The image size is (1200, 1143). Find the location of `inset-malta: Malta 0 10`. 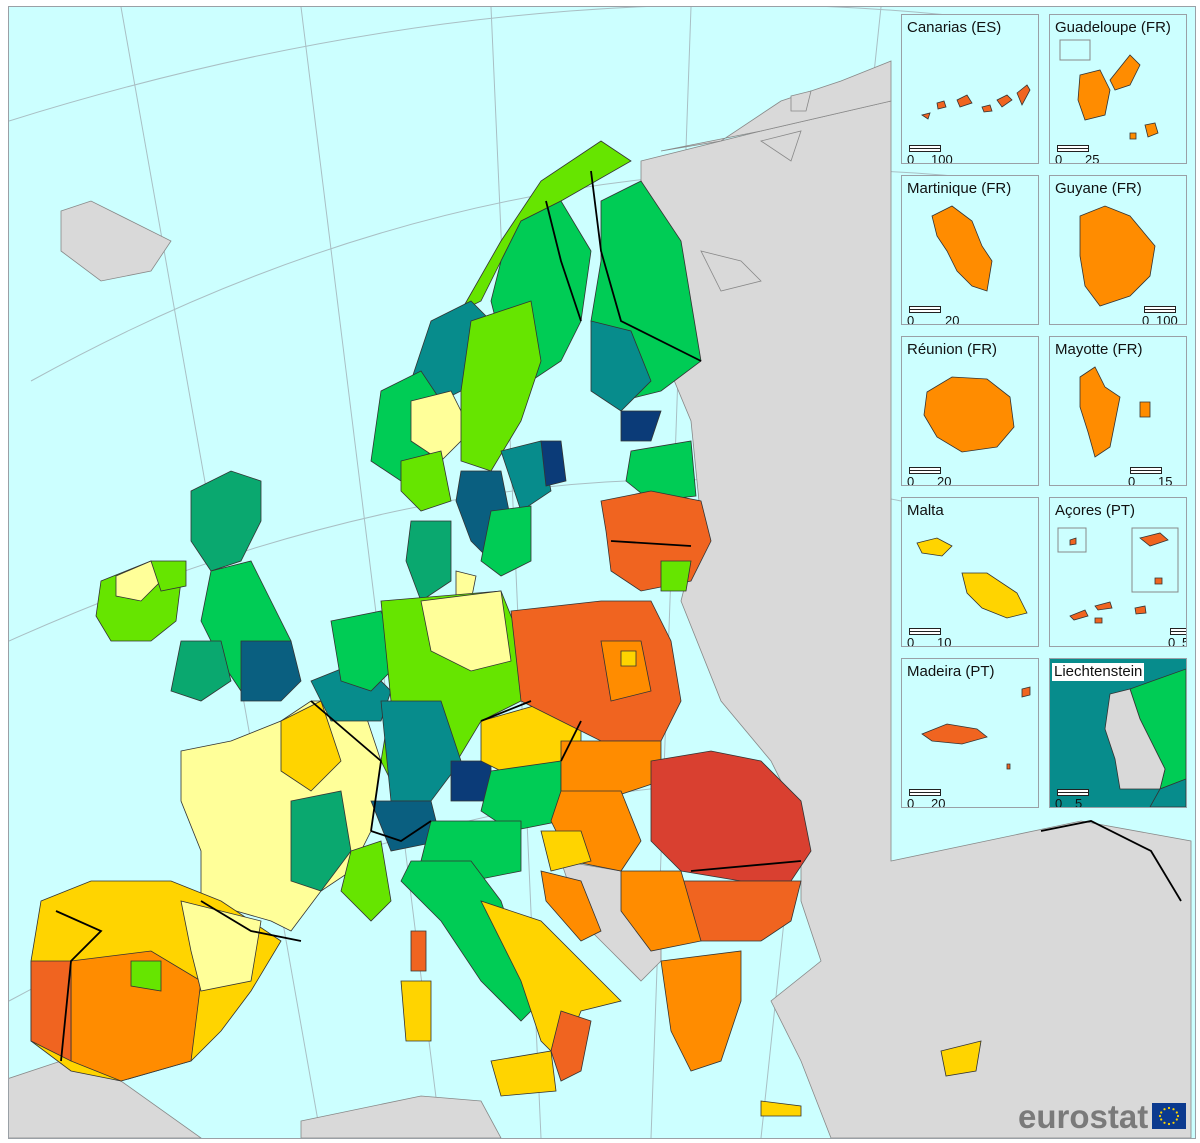

inset-malta: Malta 0 10 is located at coordinates (970, 572).